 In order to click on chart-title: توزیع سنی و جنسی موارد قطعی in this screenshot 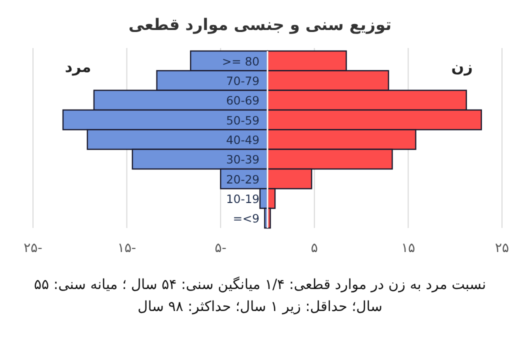, I will do `click(260, 24)`.